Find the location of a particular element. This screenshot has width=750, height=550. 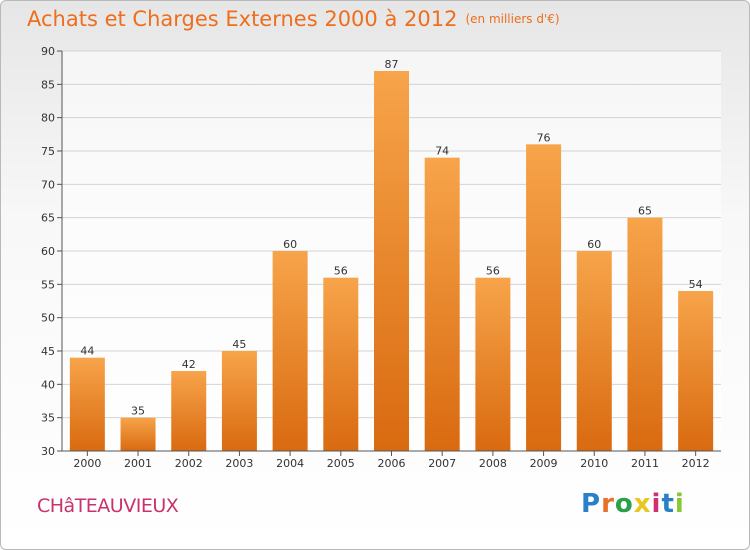

bar-value-label: 45 is located at coordinates (239, 344).